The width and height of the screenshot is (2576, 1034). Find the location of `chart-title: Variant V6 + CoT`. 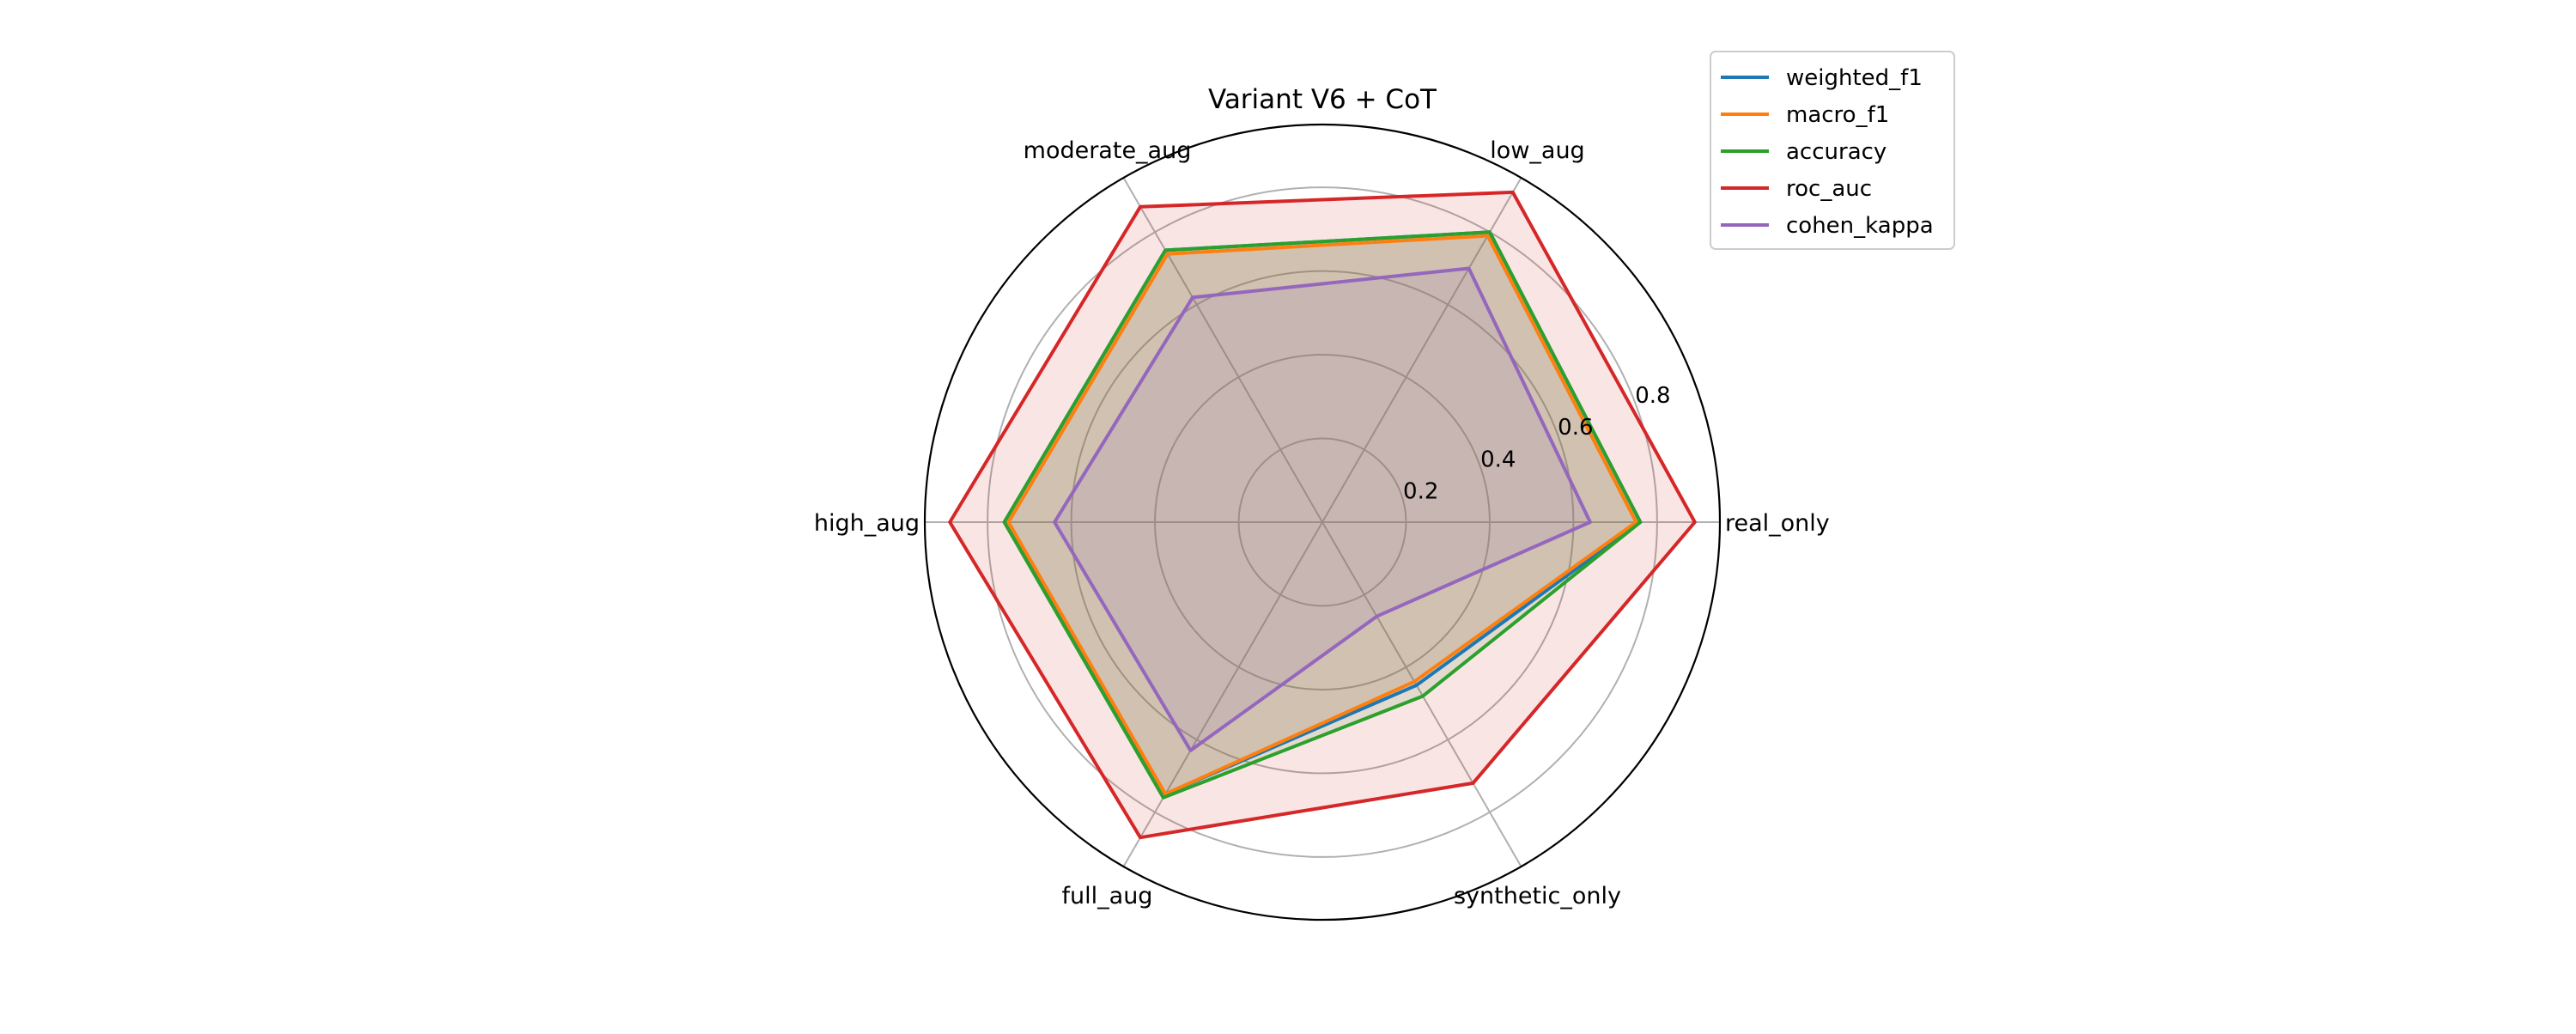

chart-title: Variant V6 + CoT is located at coordinates (1323, 100).